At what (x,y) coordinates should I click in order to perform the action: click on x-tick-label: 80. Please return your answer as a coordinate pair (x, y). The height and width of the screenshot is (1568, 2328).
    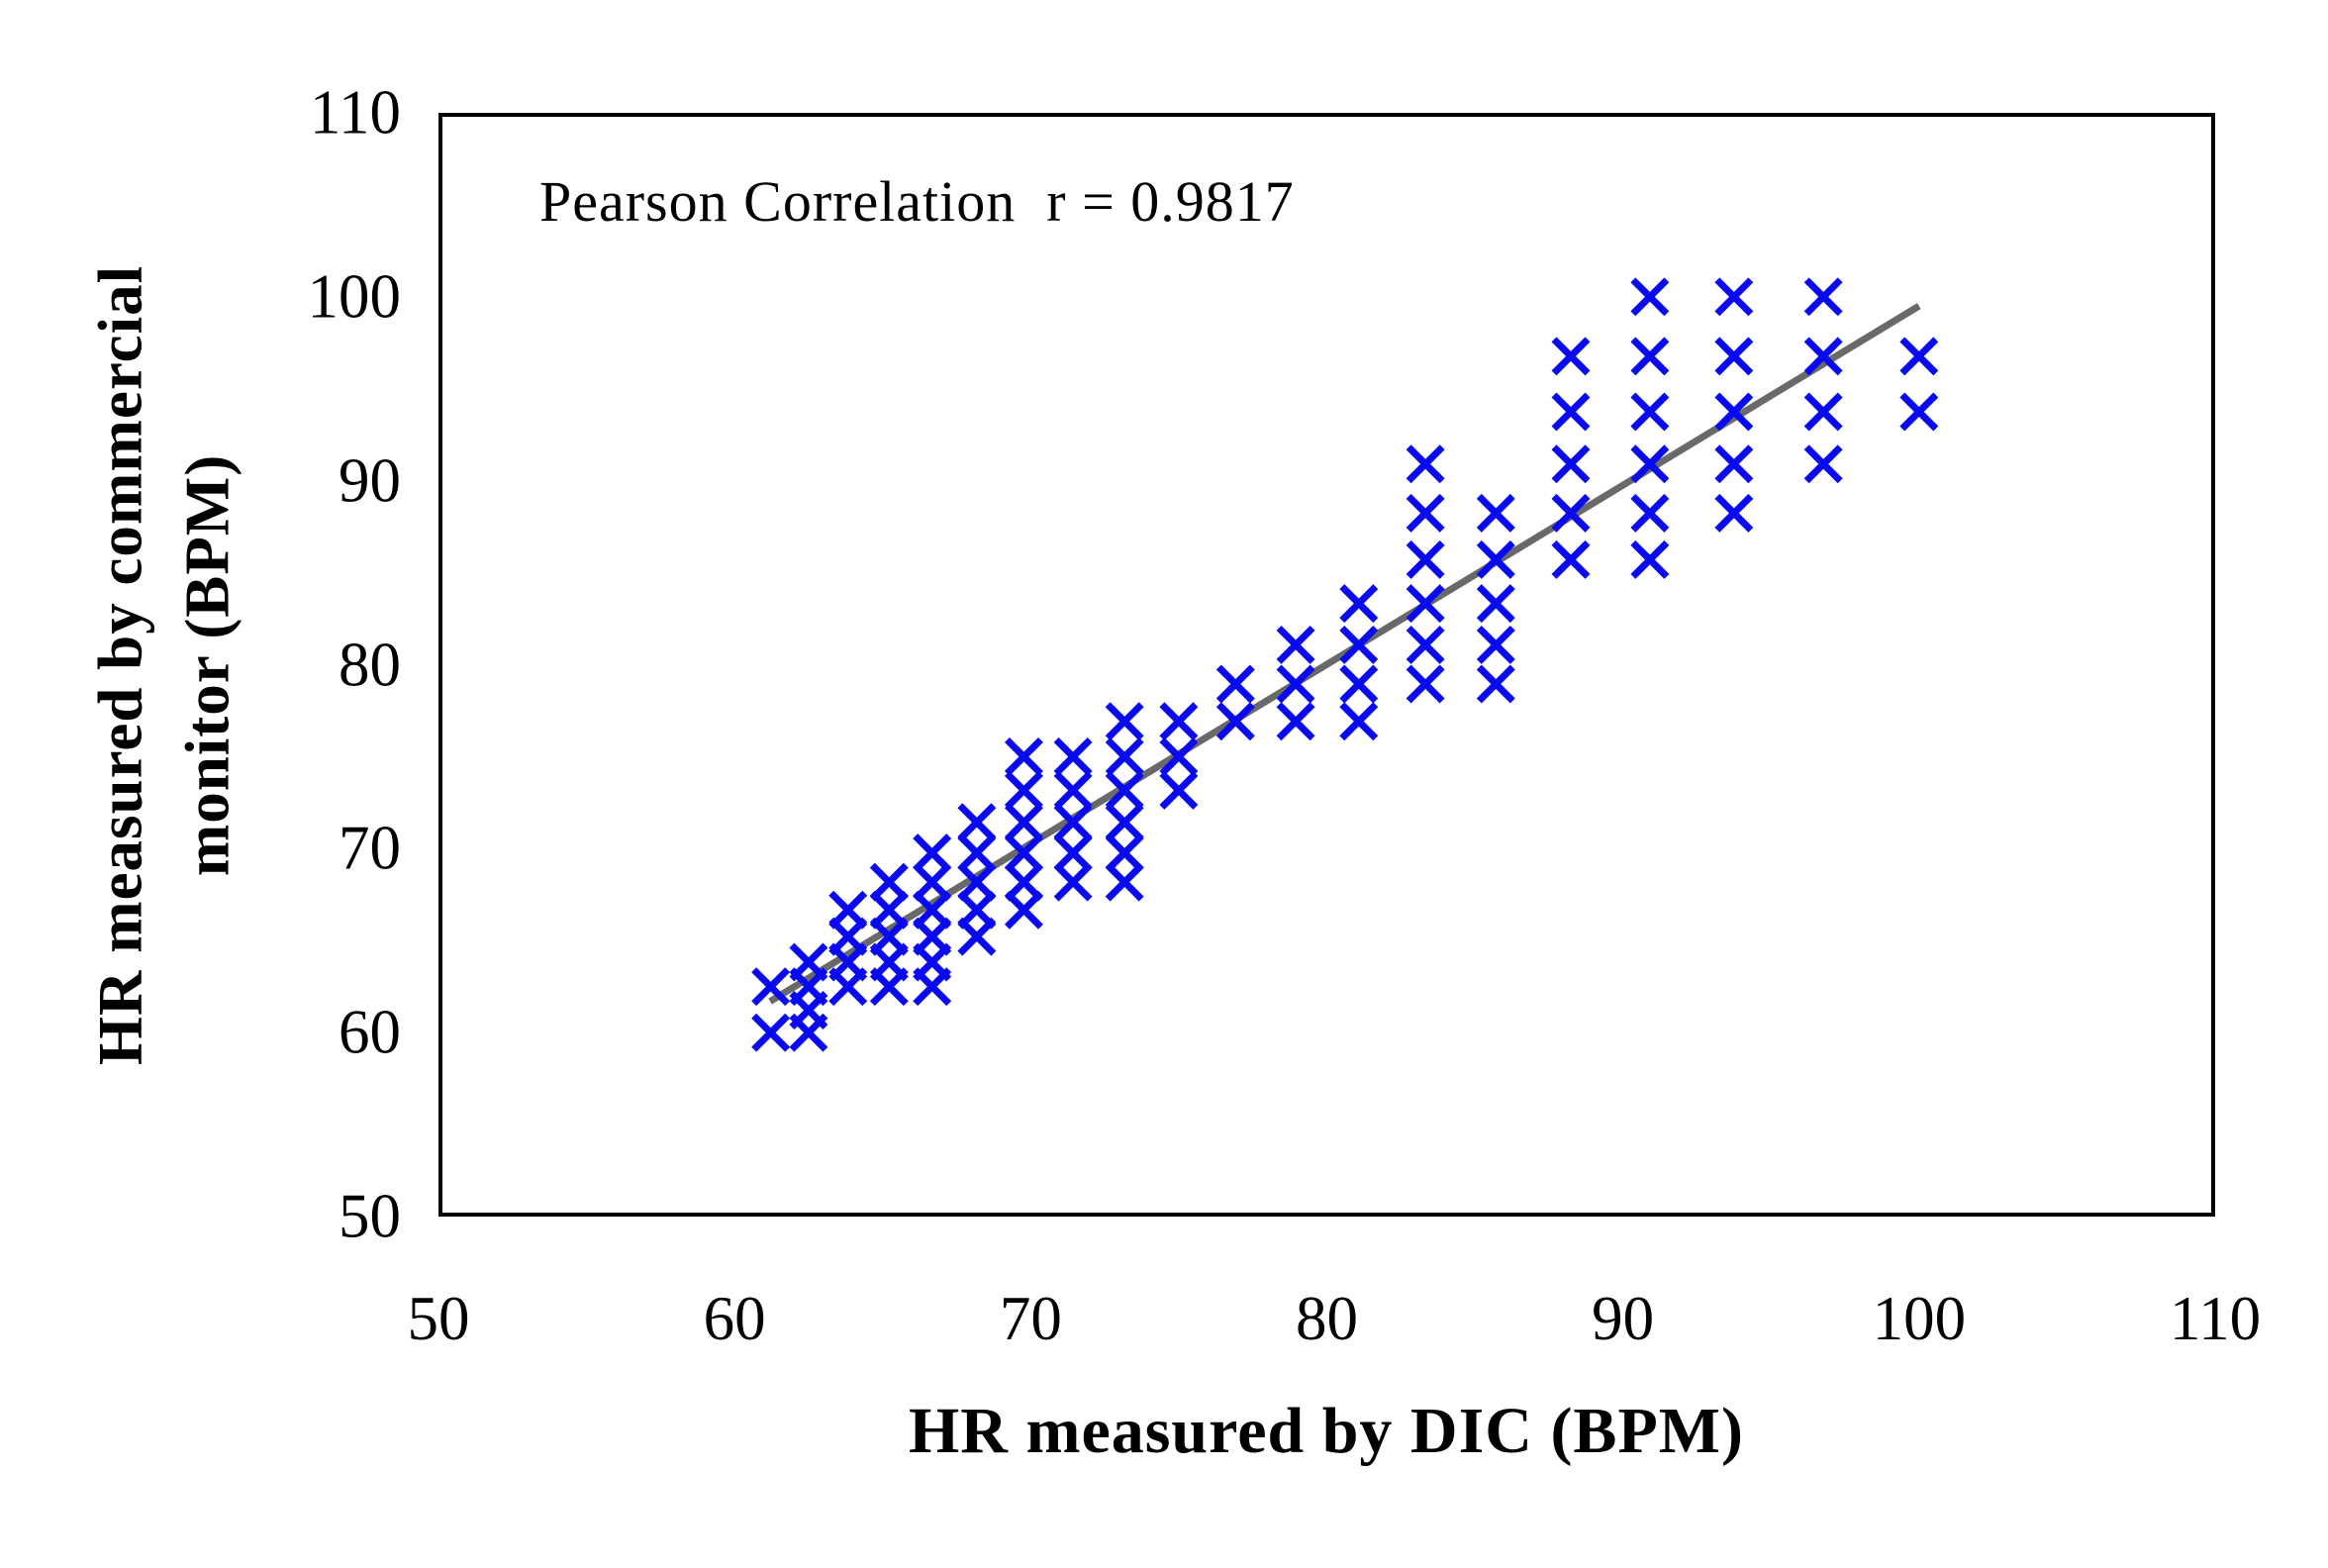
    Looking at the image, I should click on (1327, 1318).